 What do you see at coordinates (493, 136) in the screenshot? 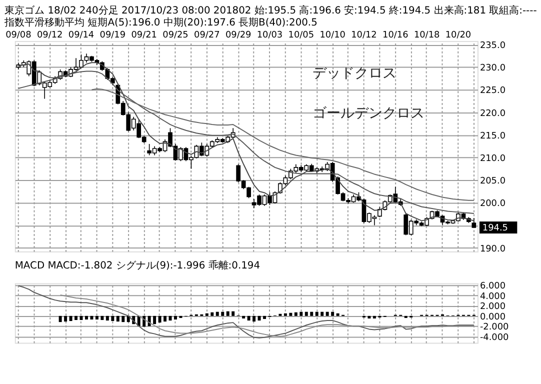
I see `y-tick-label: 215.0` at bounding box center [493, 136].